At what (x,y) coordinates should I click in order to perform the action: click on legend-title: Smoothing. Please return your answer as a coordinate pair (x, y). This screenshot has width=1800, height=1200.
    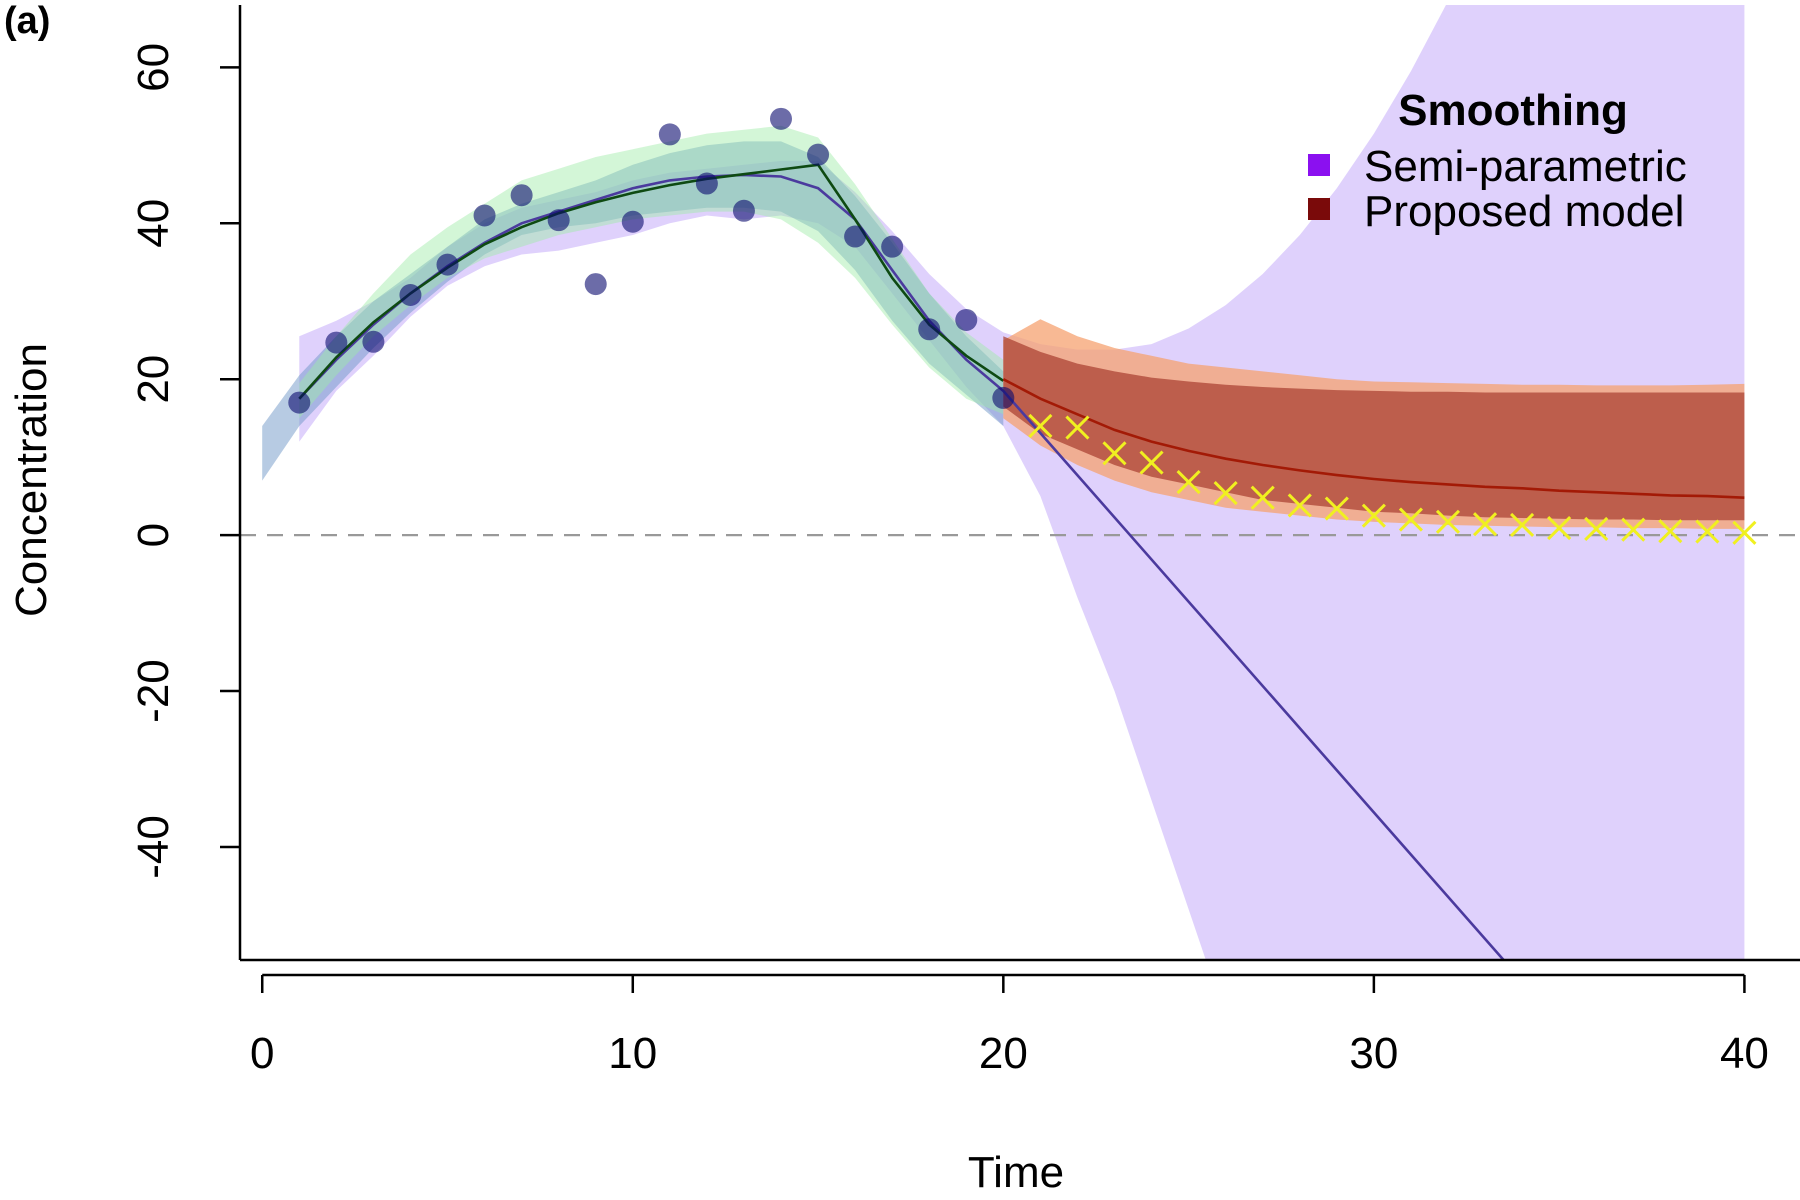
    Looking at the image, I should click on (1513, 110).